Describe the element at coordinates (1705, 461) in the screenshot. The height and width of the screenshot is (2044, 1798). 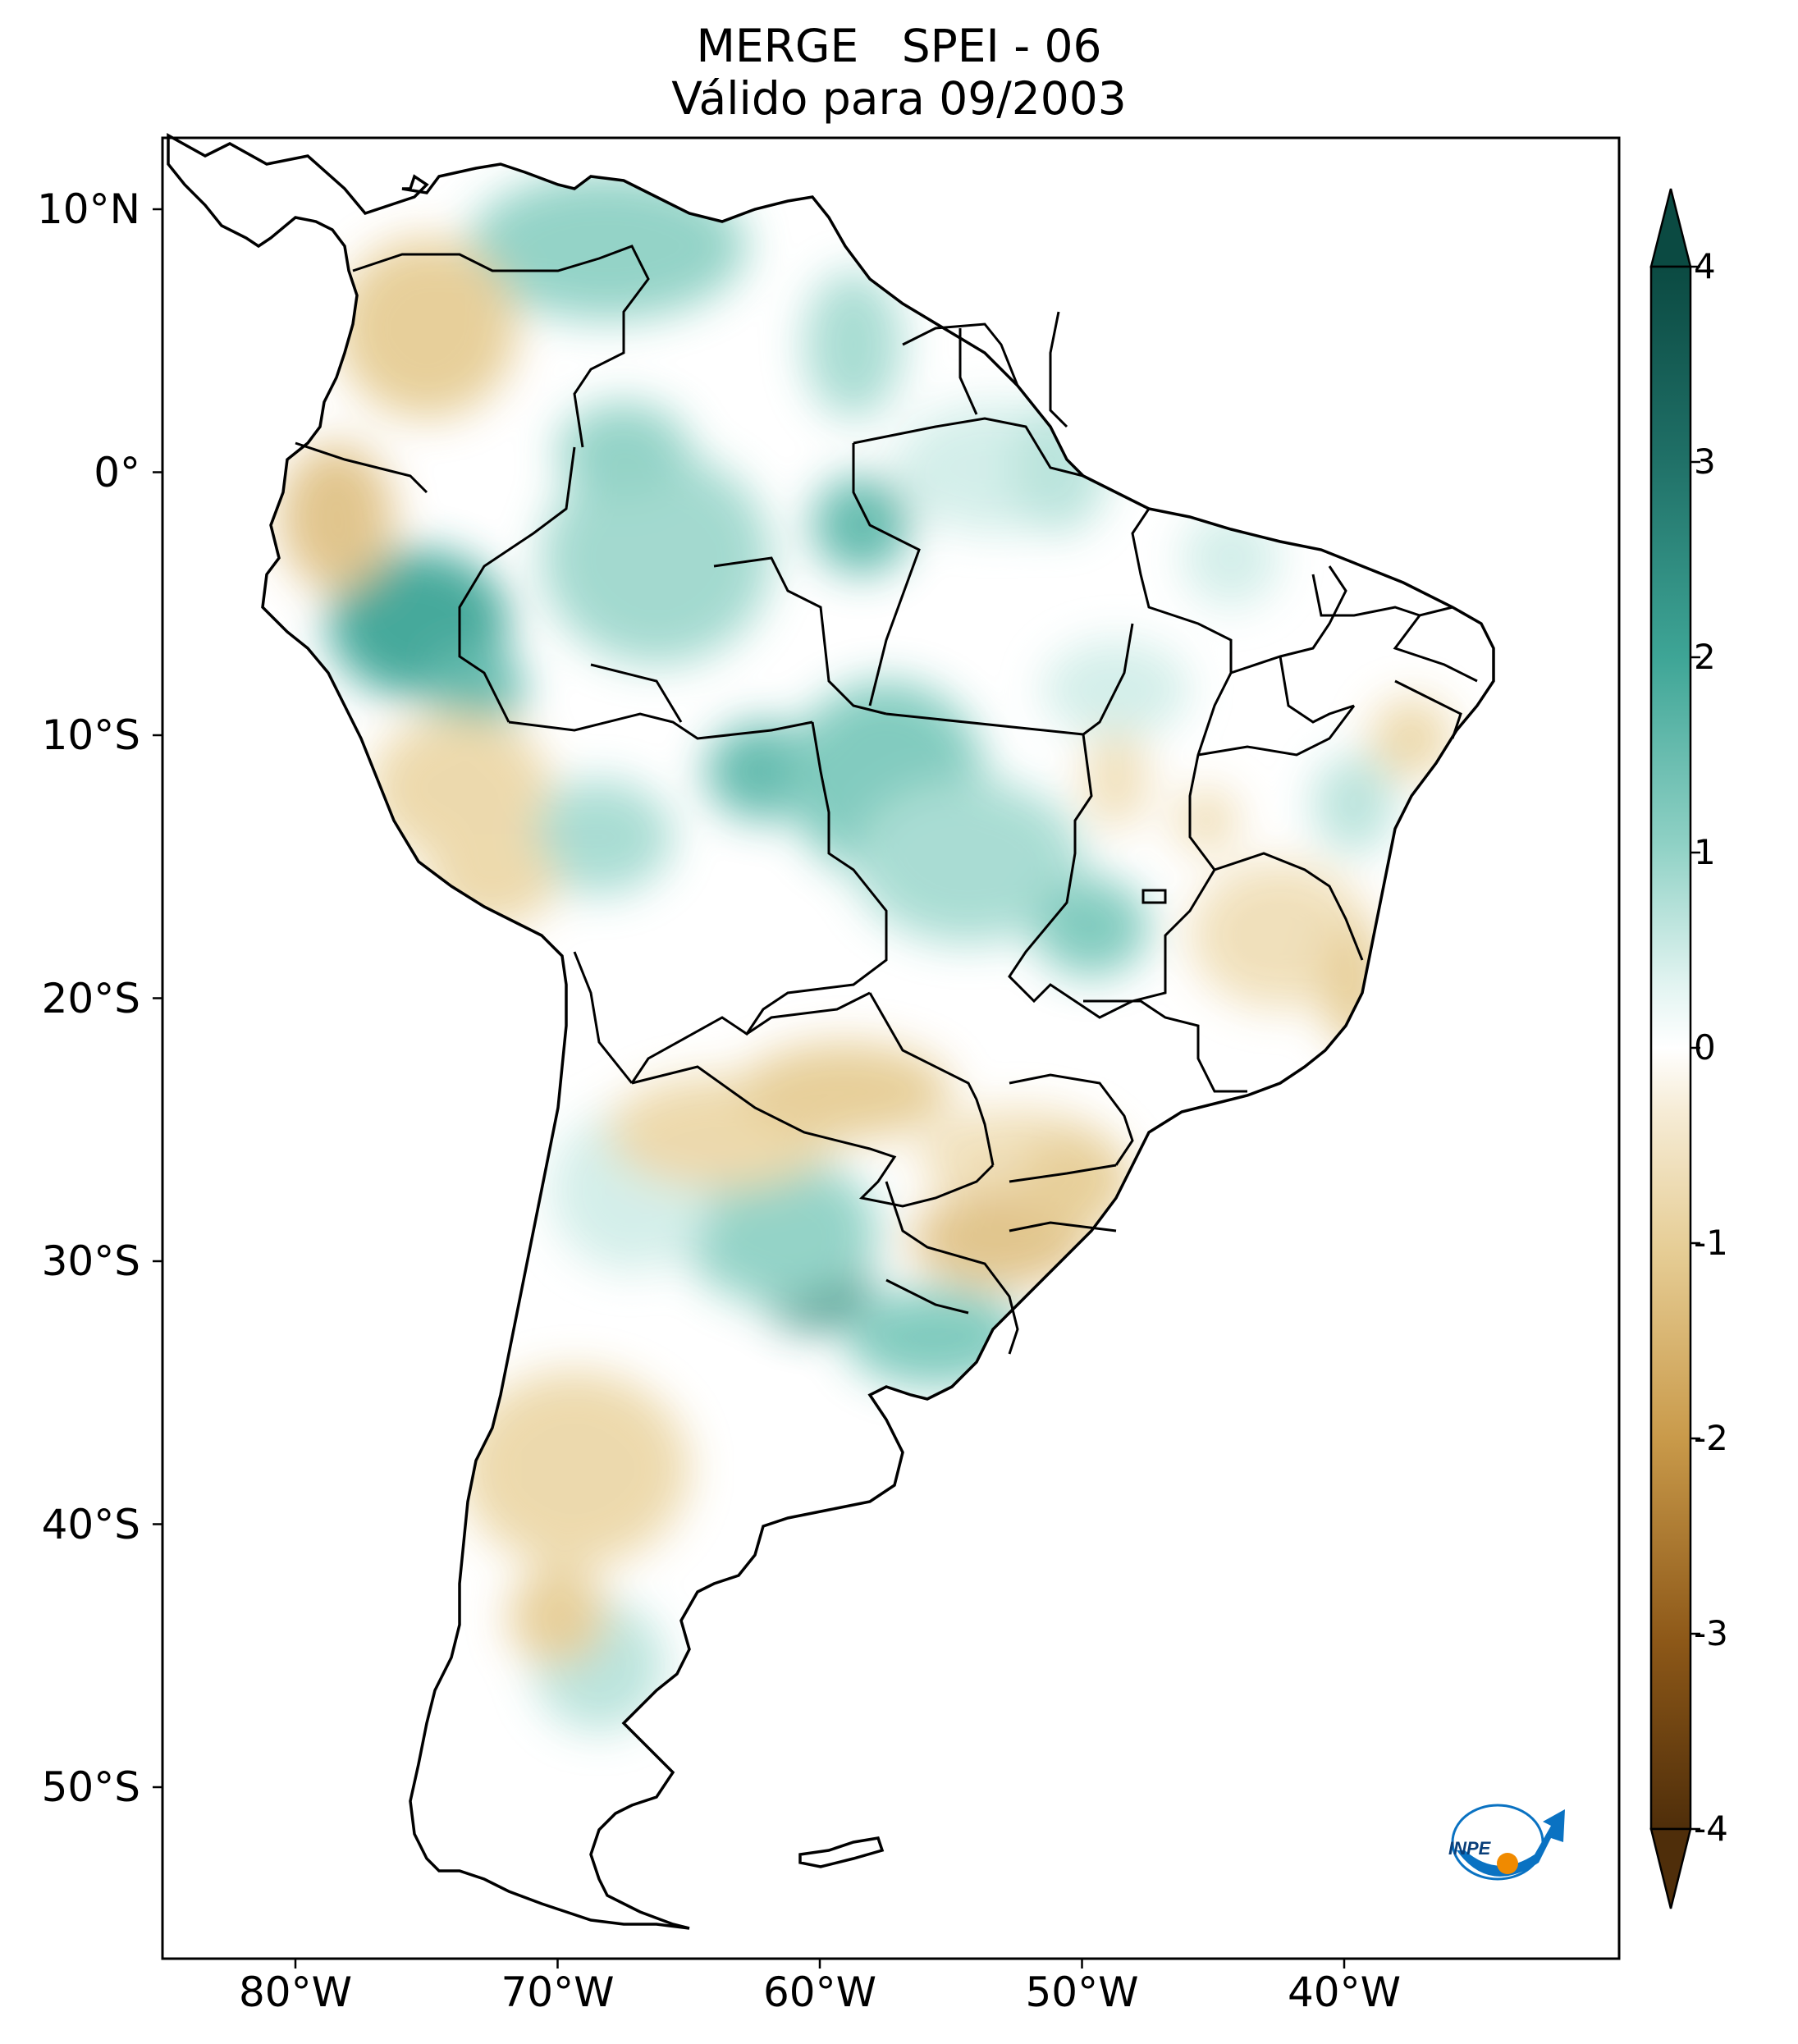
I see `colorbar-tick-label: 3` at that location.